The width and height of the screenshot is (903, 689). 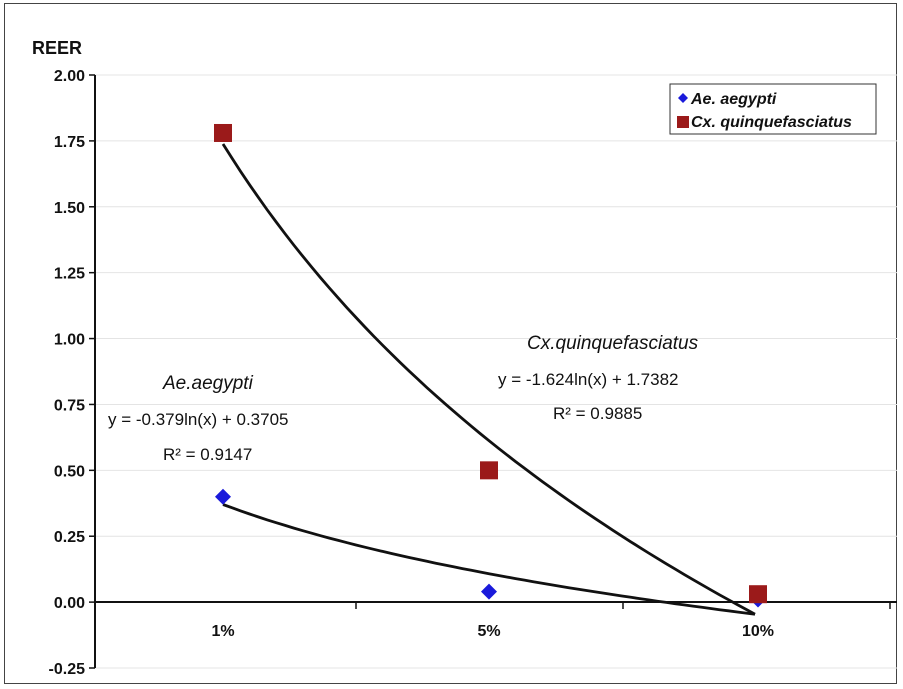 What do you see at coordinates (69, 274) in the screenshot?
I see `y-tick-label: 1.25` at bounding box center [69, 274].